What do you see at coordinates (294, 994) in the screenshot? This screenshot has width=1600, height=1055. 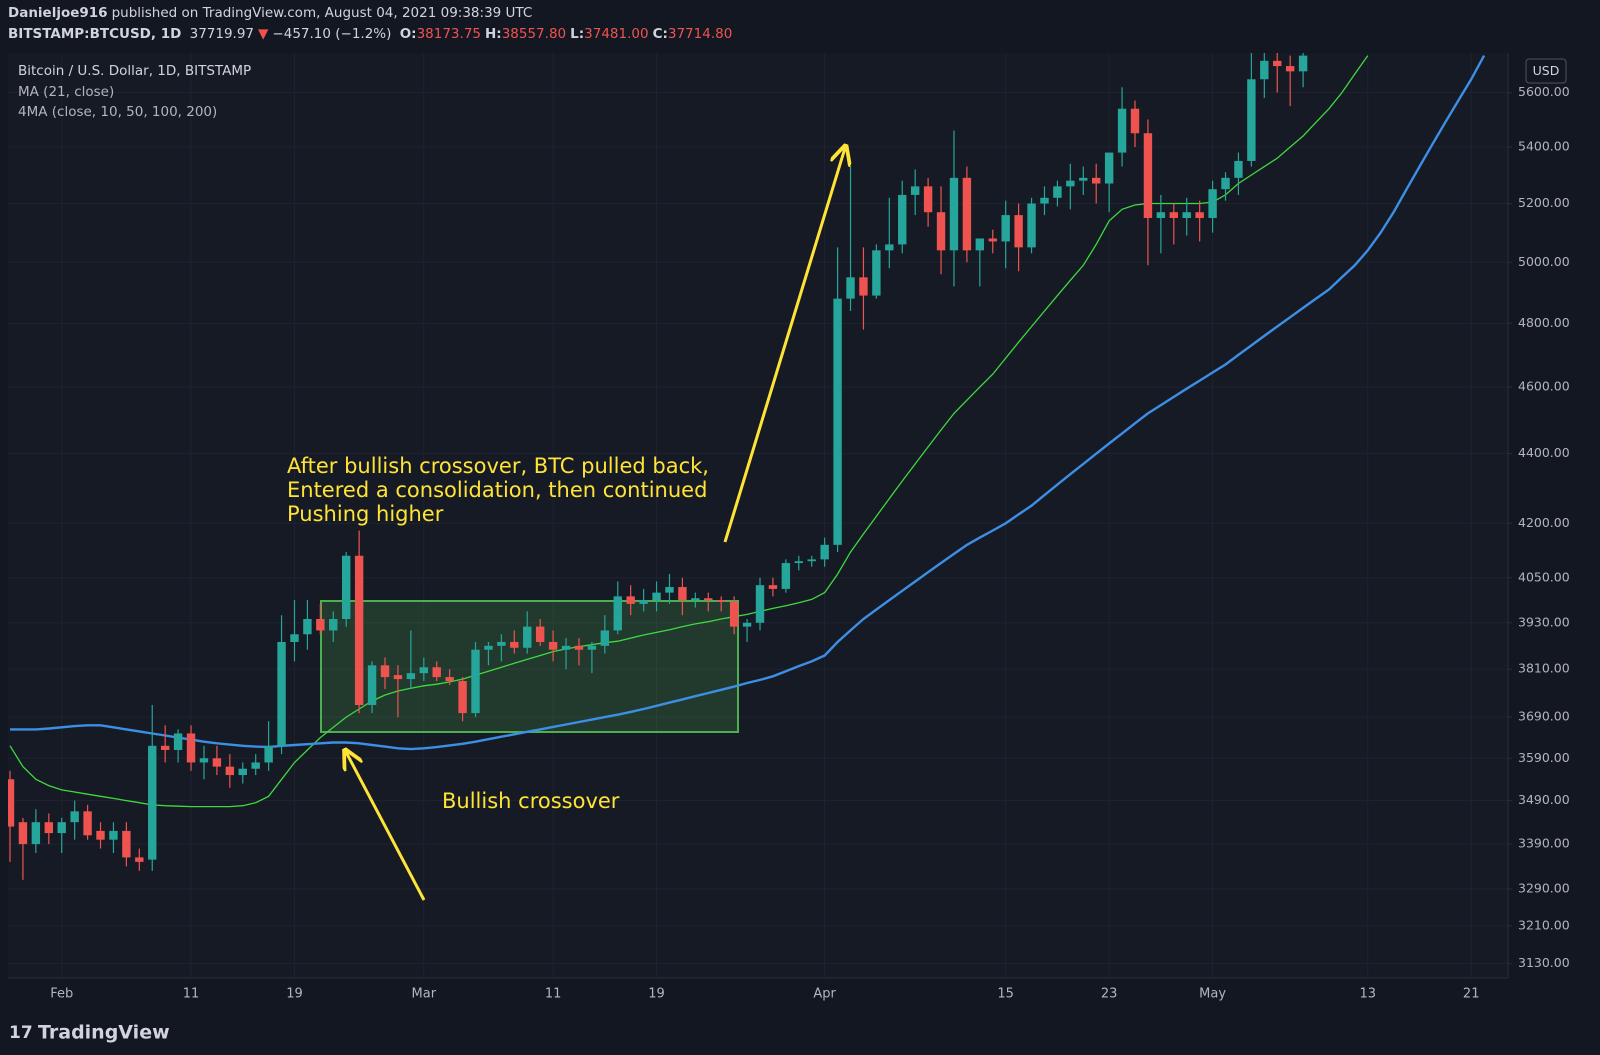 I see `x-tick-label: 19` at bounding box center [294, 994].